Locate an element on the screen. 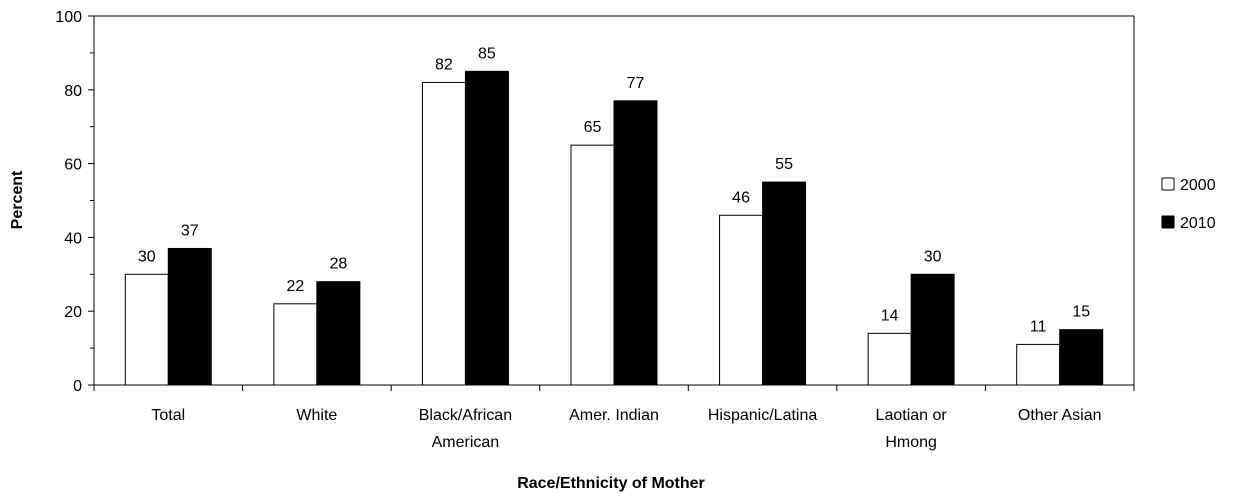 Image resolution: width=1238 pixels, height=498 pixels. y-tick-label: 0 is located at coordinates (77, 386).